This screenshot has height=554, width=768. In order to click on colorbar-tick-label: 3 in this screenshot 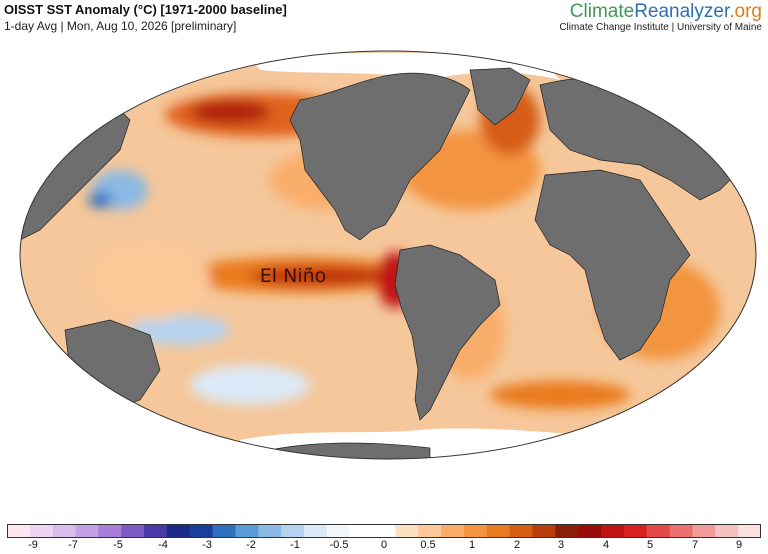, I will do `click(561, 545)`.